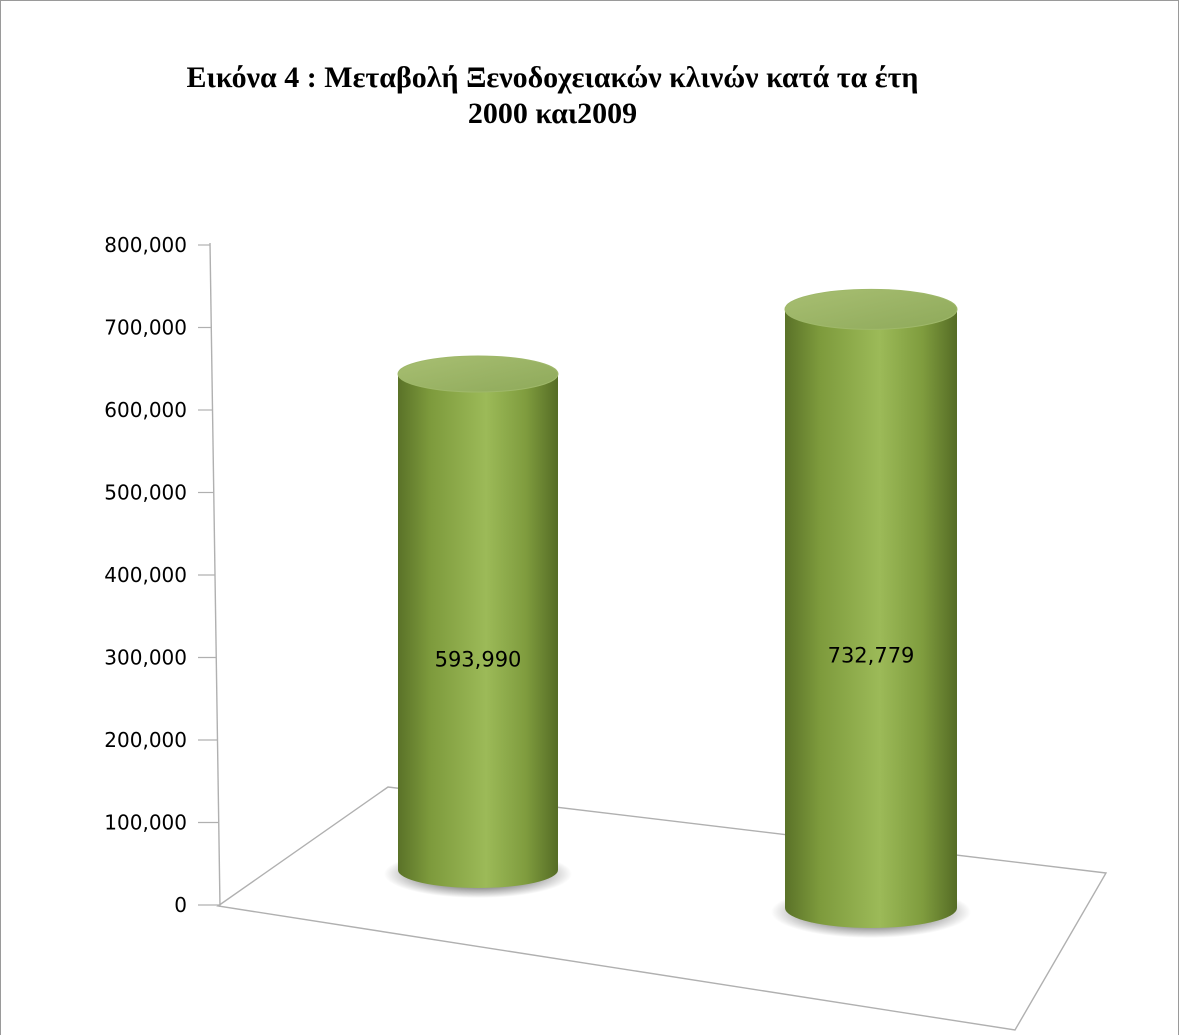 The height and width of the screenshot is (1036, 1179). I want to click on y-tick-label: 200,000, so click(145, 740).